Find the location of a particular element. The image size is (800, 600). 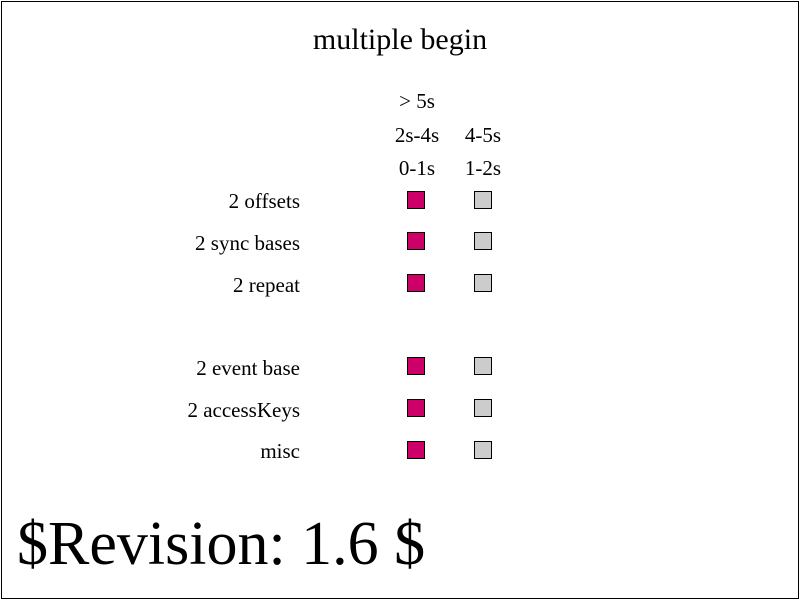

page-title: multiple begin is located at coordinates (400, 39).